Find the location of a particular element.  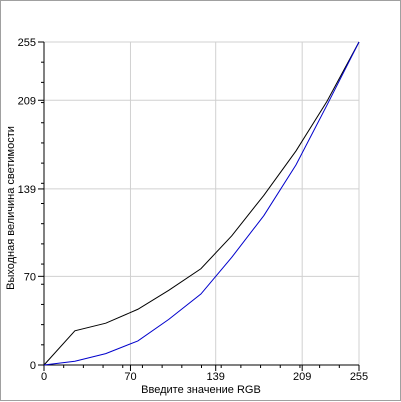

y-tick-label: 139 is located at coordinates (27, 190).